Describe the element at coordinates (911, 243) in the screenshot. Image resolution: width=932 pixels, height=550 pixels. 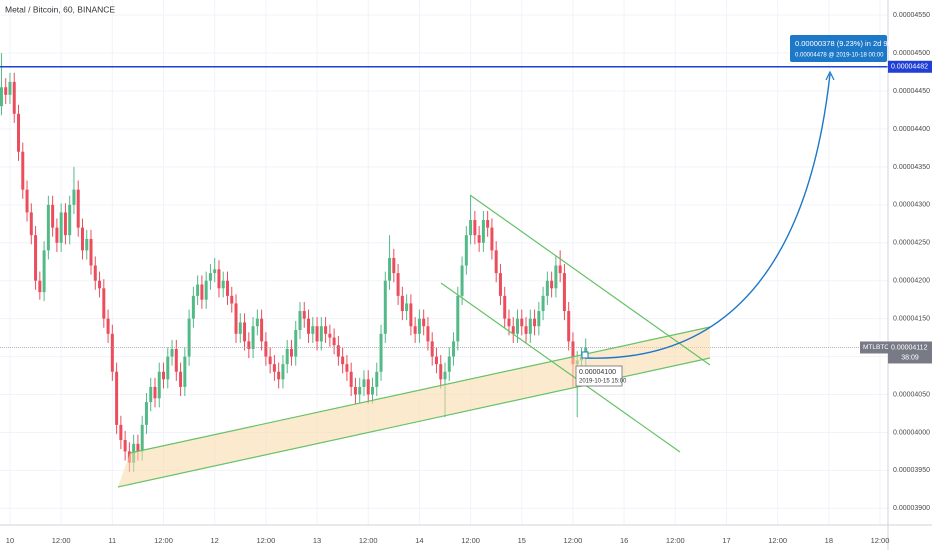
I see `y-tick-label: 0.00004250` at that location.